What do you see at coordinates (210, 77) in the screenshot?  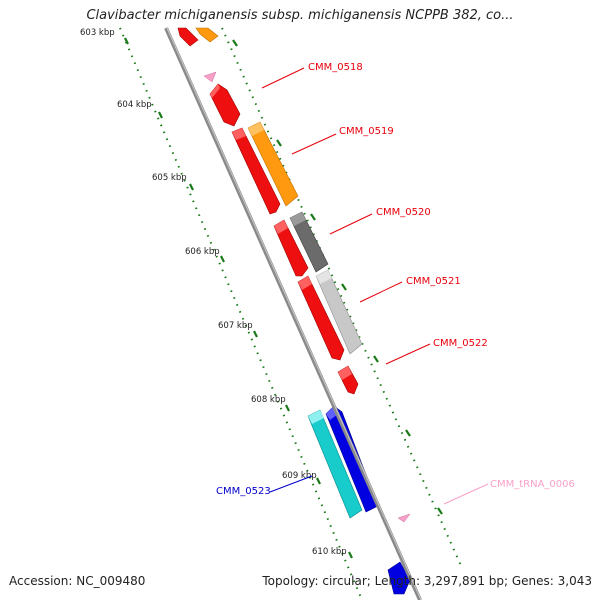 I see `trna-mark-top` at bounding box center [210, 77].